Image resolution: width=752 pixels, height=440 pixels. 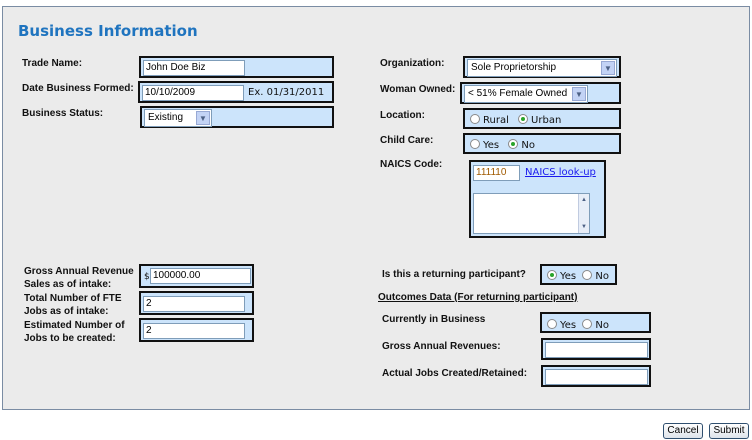 What do you see at coordinates (63, 113) in the screenshot?
I see `business-status-label: Business Status:` at bounding box center [63, 113].